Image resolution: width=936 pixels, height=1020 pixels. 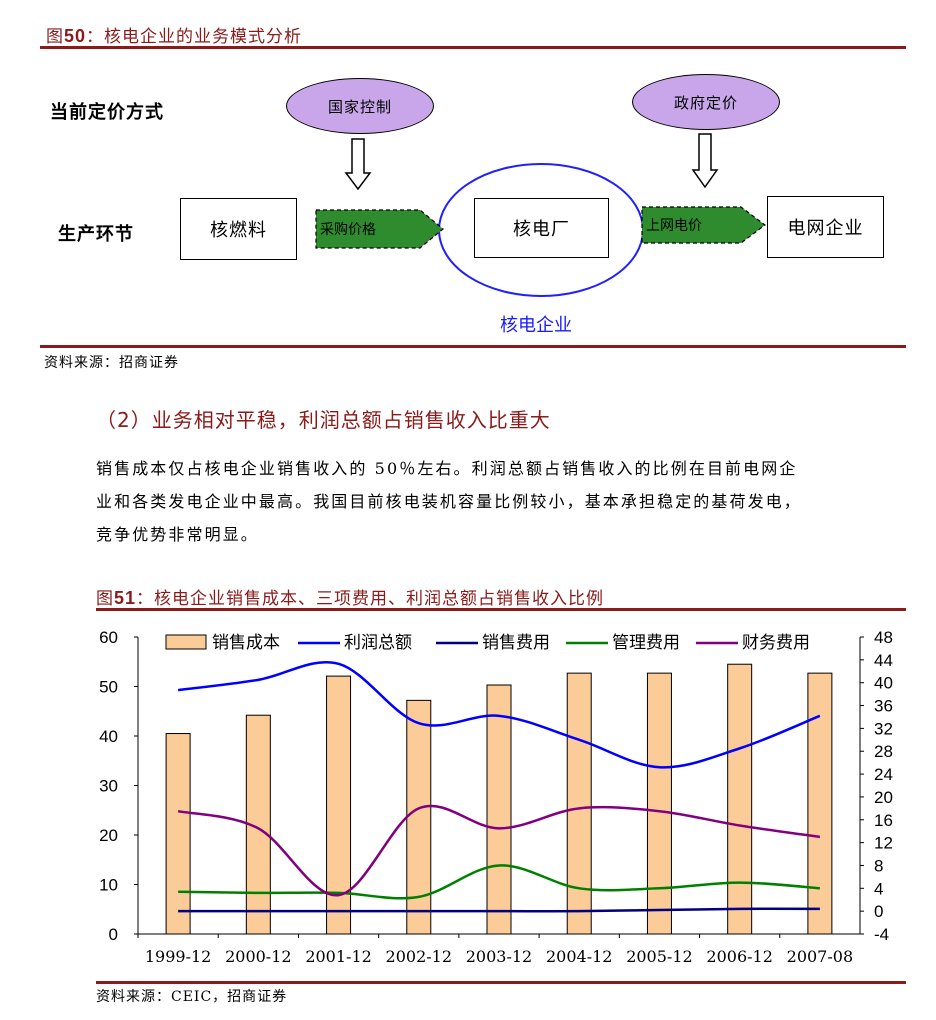 What do you see at coordinates (449, 501) in the screenshot?
I see `paragraph-line: 业和各类发电企业中最高。我国目前核电装机容量比例较小，基本承担稳定的基荷发电，` at bounding box center [449, 501].